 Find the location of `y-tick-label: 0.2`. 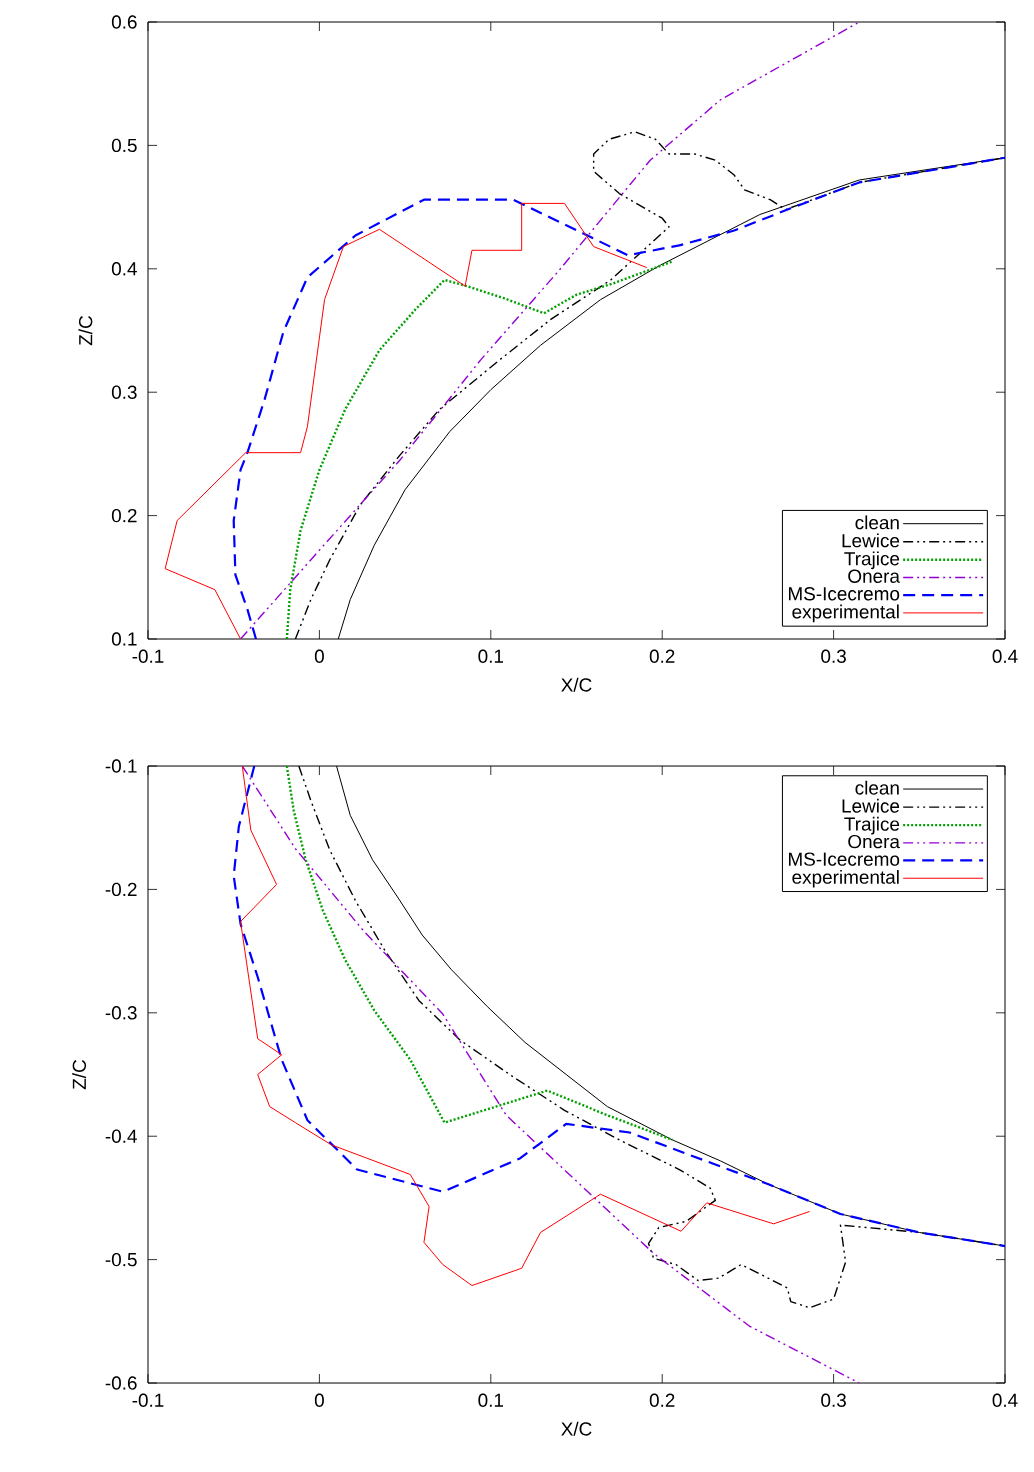

y-tick-label: 0.2 is located at coordinates (124, 515).